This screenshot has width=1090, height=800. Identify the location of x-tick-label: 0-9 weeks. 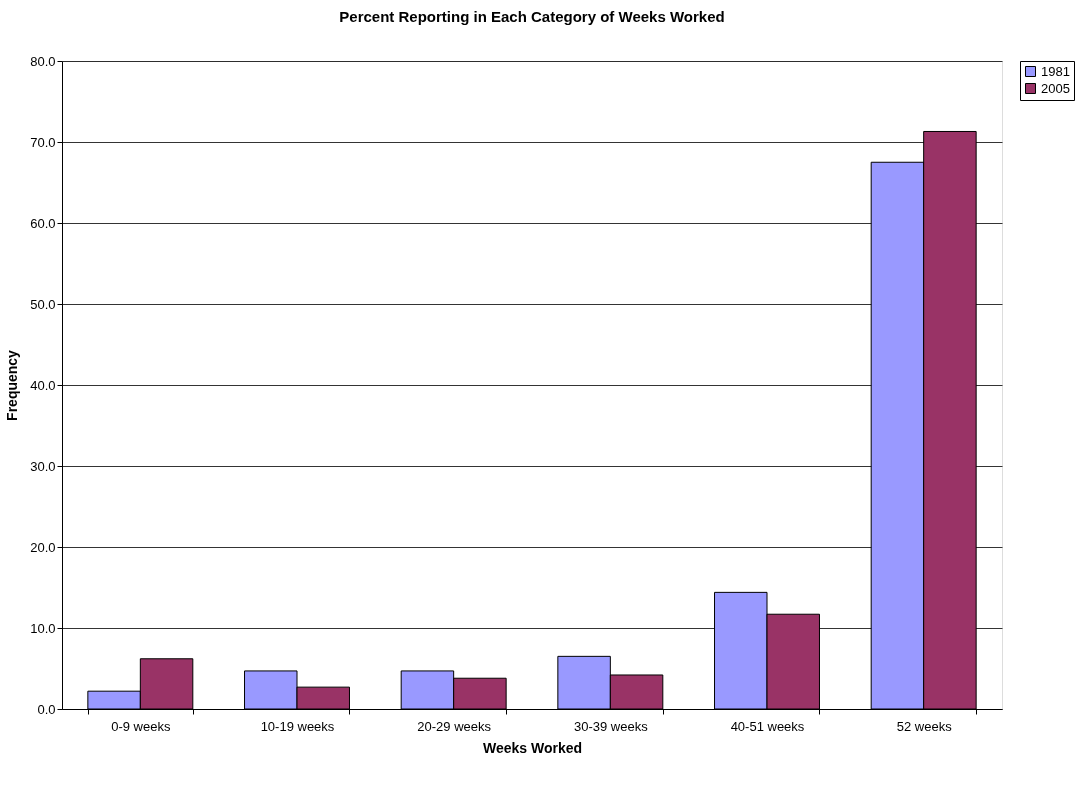
(141, 726).